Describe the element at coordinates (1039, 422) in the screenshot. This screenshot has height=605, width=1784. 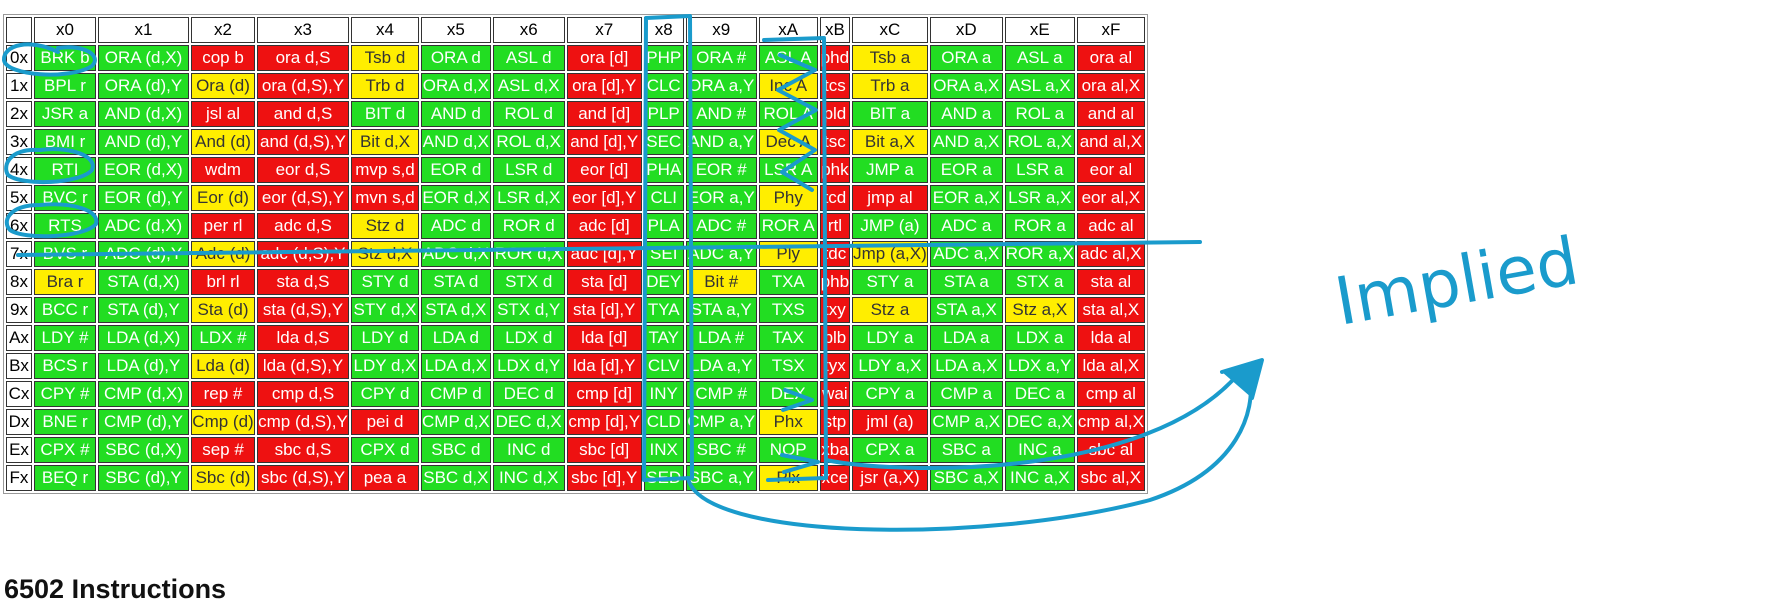
I see `opcode-cell: DEC a,X` at that location.